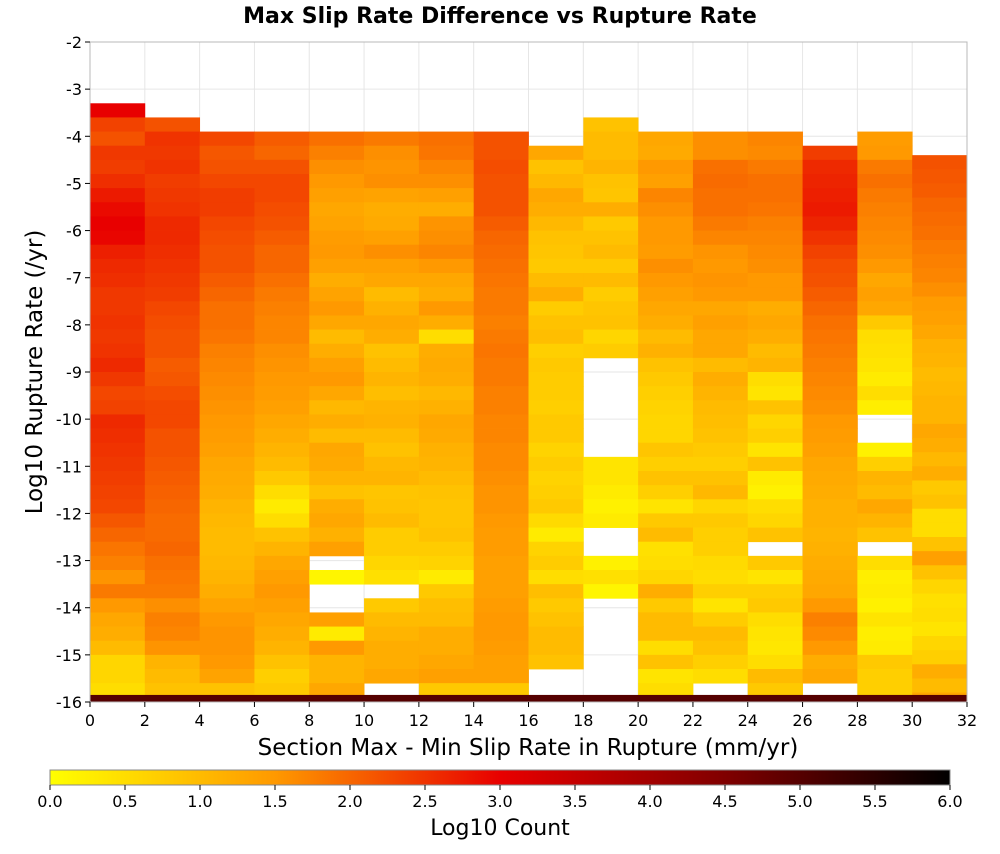 This screenshot has height=854, width=1000. I want to click on x-tick-label: 8, so click(309, 720).